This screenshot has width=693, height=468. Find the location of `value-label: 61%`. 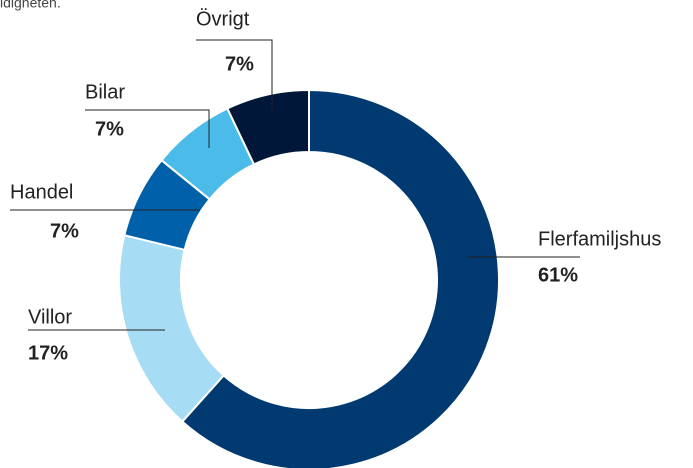

value-label: 61% is located at coordinates (558, 275).